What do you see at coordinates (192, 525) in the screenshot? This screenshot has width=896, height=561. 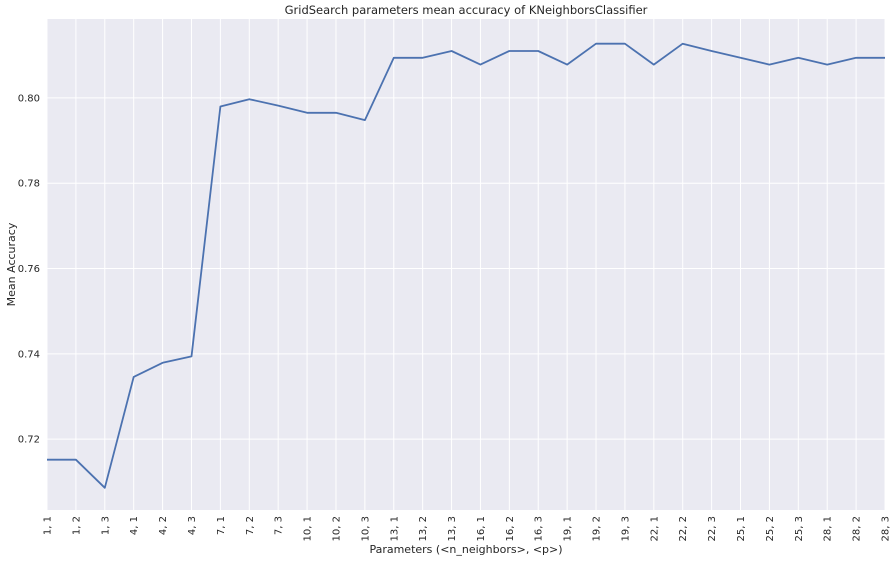 I see `x-tick-label: 4, 3` at bounding box center [192, 525].